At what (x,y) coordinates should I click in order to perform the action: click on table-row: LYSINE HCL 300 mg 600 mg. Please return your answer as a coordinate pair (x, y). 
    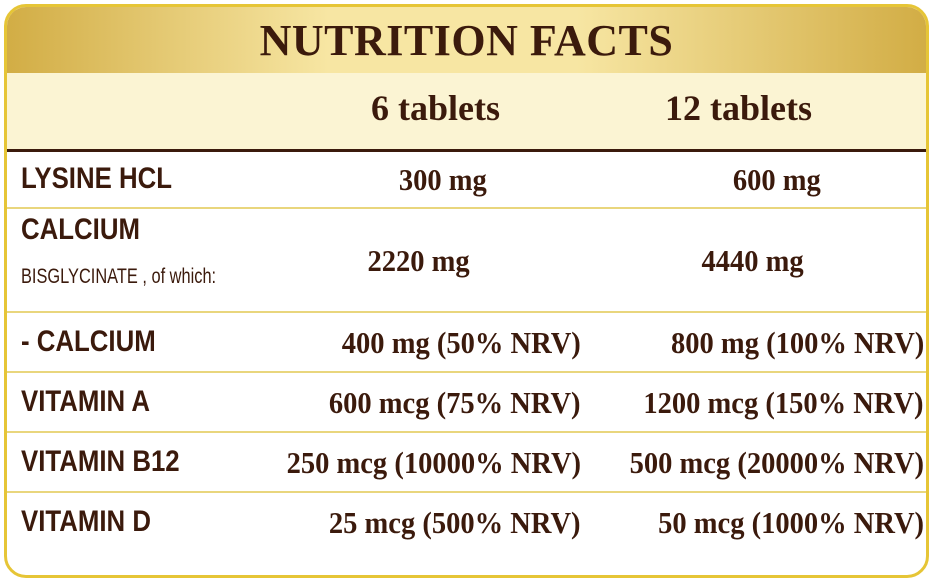
    Looking at the image, I should click on (466, 180).